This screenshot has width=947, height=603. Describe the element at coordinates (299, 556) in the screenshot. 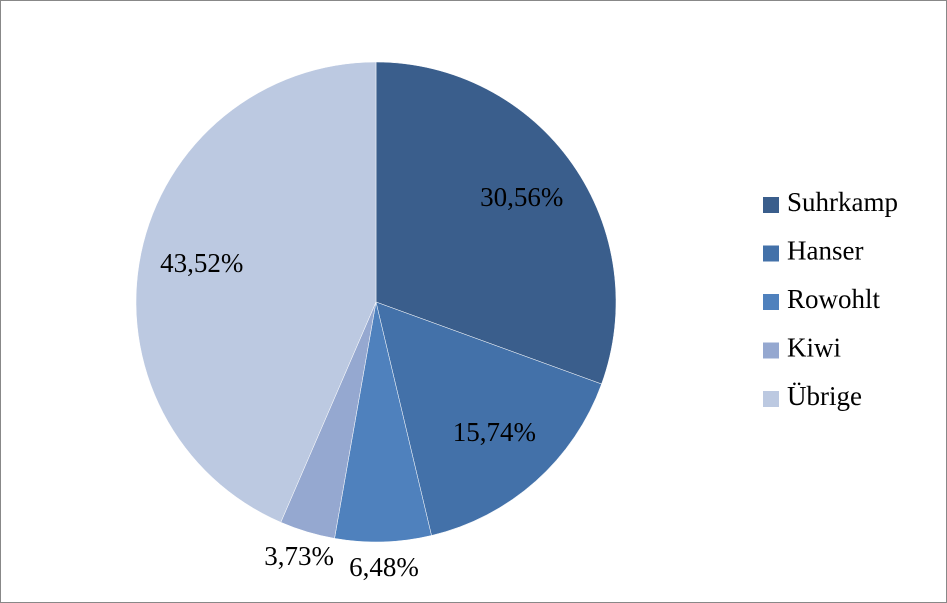

I see `data-label: 3,73%` at that location.